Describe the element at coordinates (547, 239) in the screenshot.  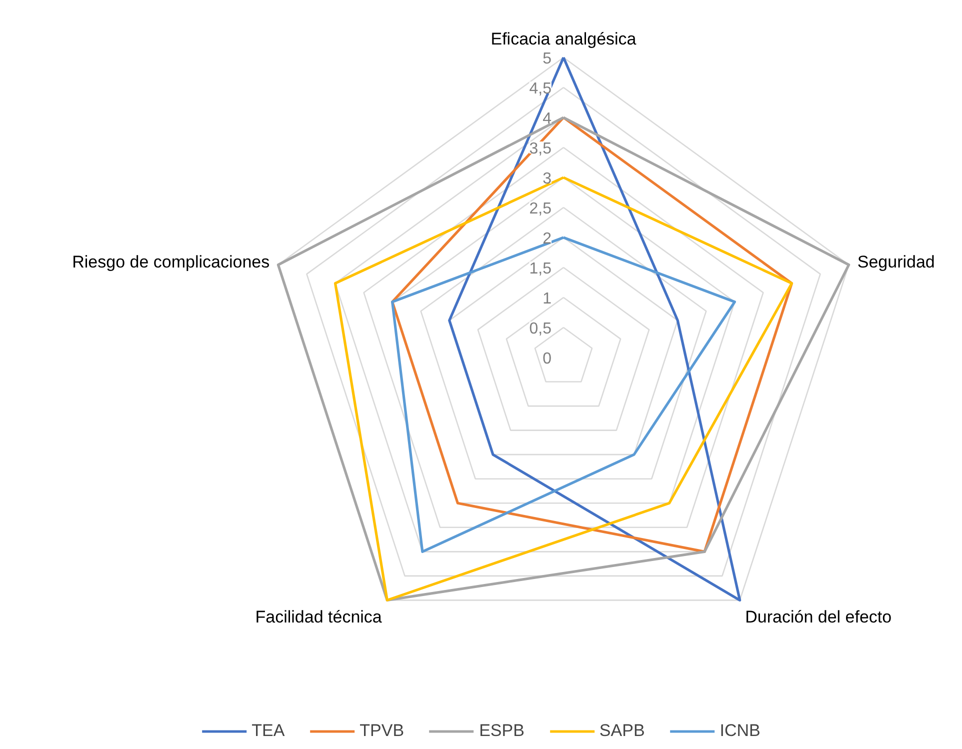
I see `y-tick-label: 2` at that location.